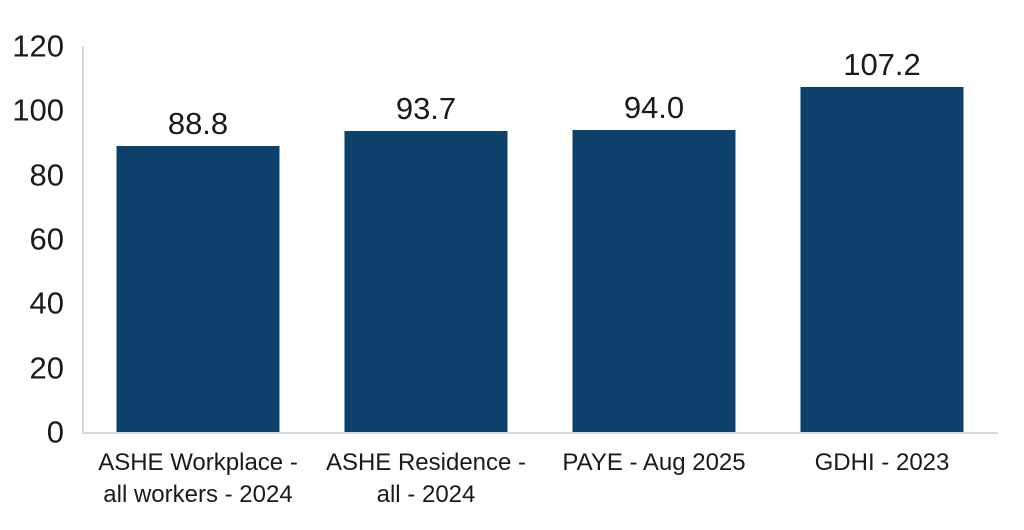 This screenshot has height=530, width=1024. I want to click on x-axis-category-label: ASHE Workplace - all workers - 2024, so click(198, 478).